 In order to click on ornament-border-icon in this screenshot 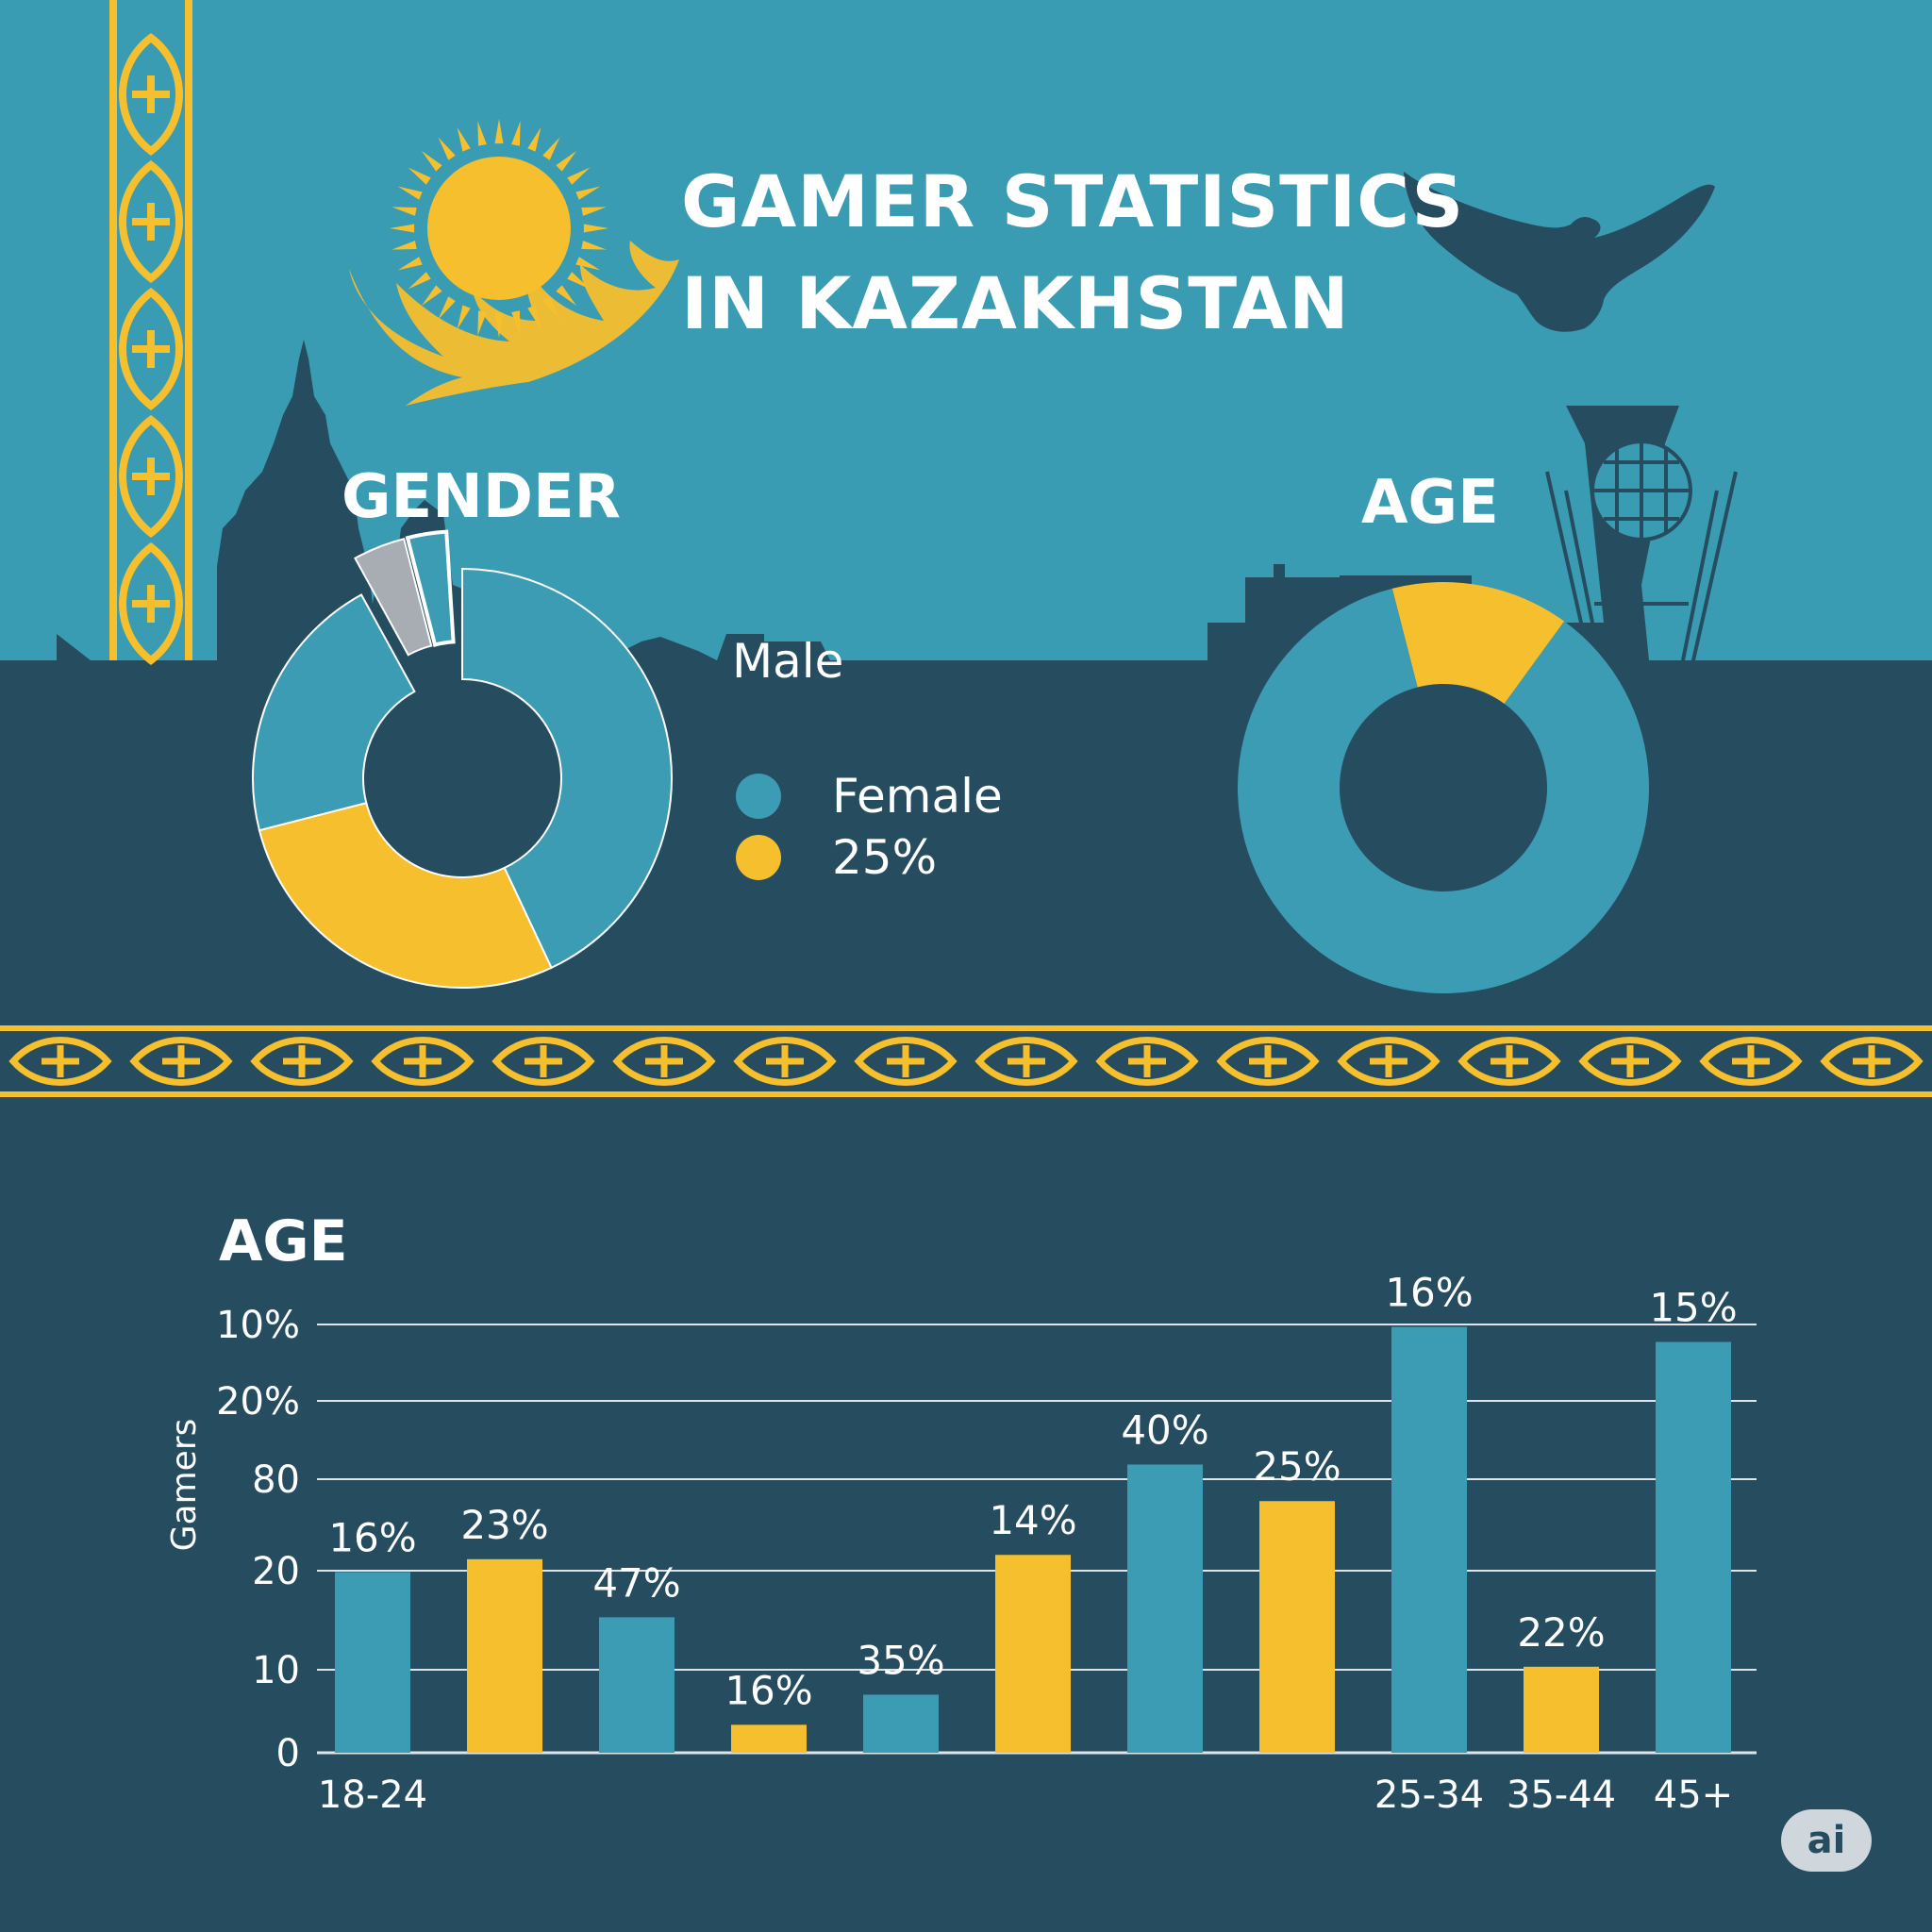, I will do `click(966, 1062)`.